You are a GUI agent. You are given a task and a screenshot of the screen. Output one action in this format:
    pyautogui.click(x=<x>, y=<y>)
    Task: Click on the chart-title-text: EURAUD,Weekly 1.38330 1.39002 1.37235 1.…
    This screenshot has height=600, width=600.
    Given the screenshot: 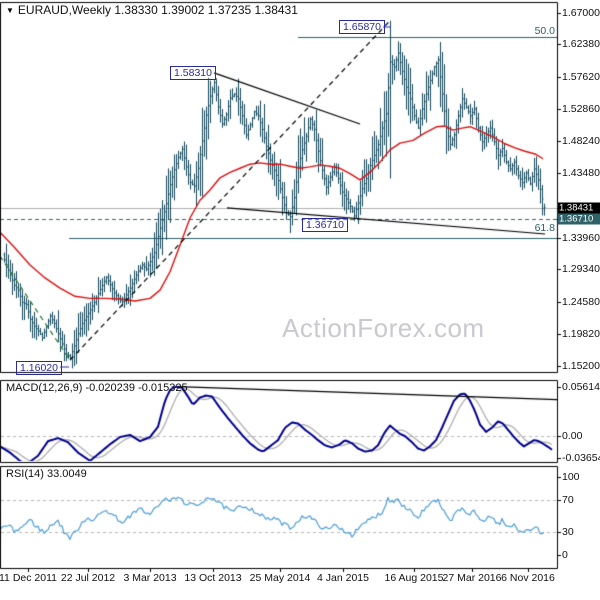 What is the action you would take?
    pyautogui.click(x=157, y=10)
    